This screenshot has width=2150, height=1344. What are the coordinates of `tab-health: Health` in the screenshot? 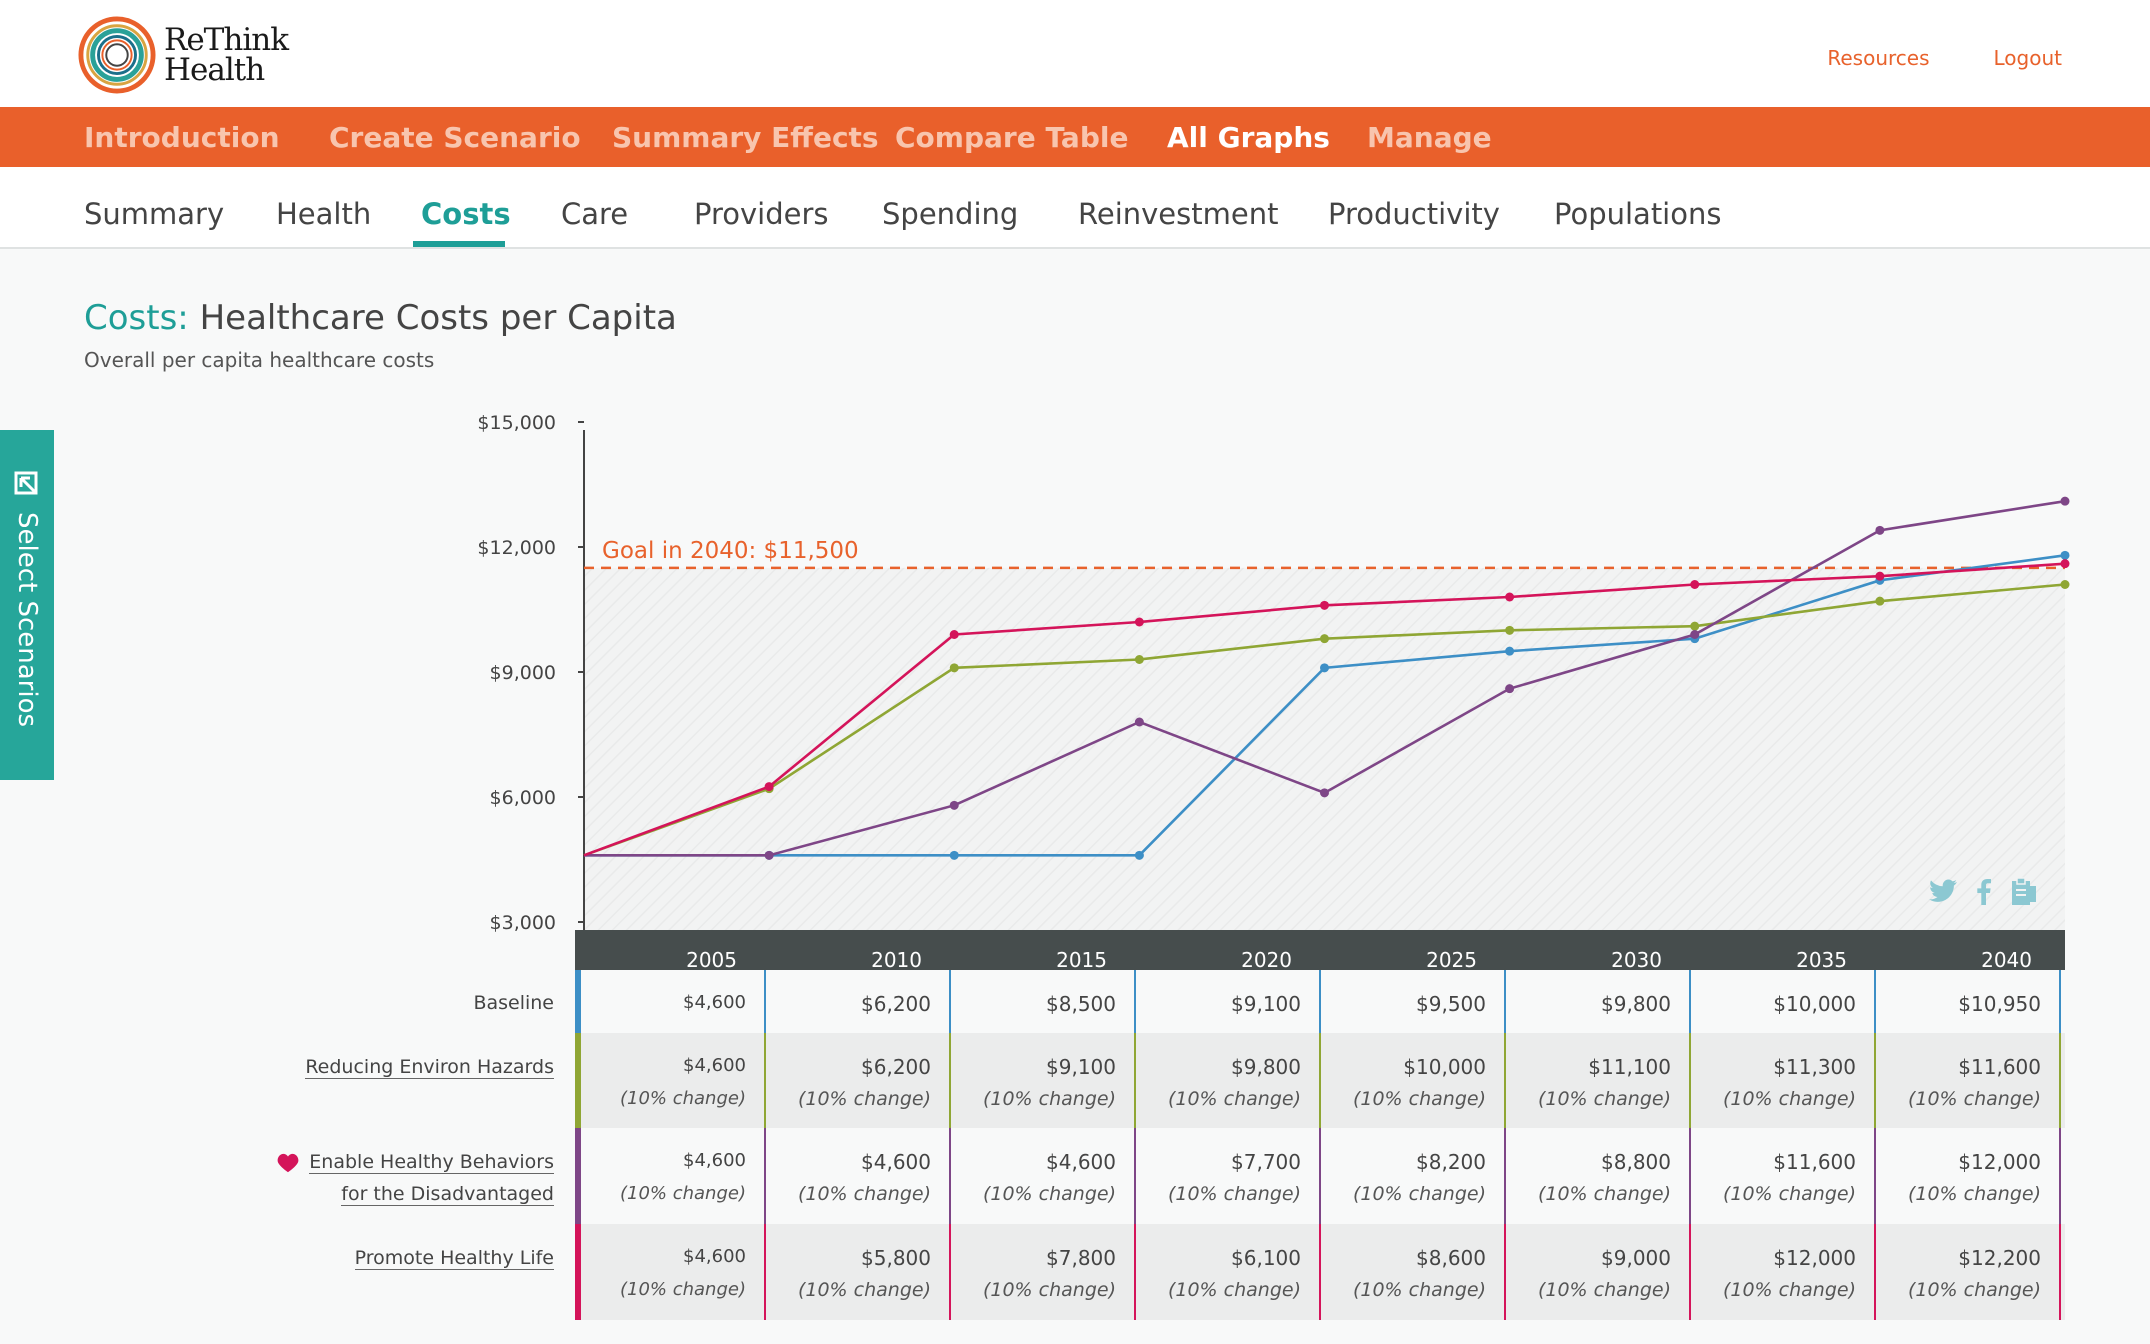 It's located at (324, 214).